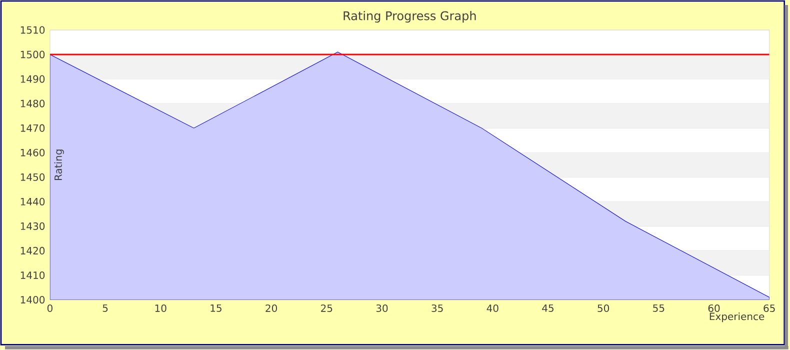  I want to click on y-tick-label: 1420, so click(32, 251).